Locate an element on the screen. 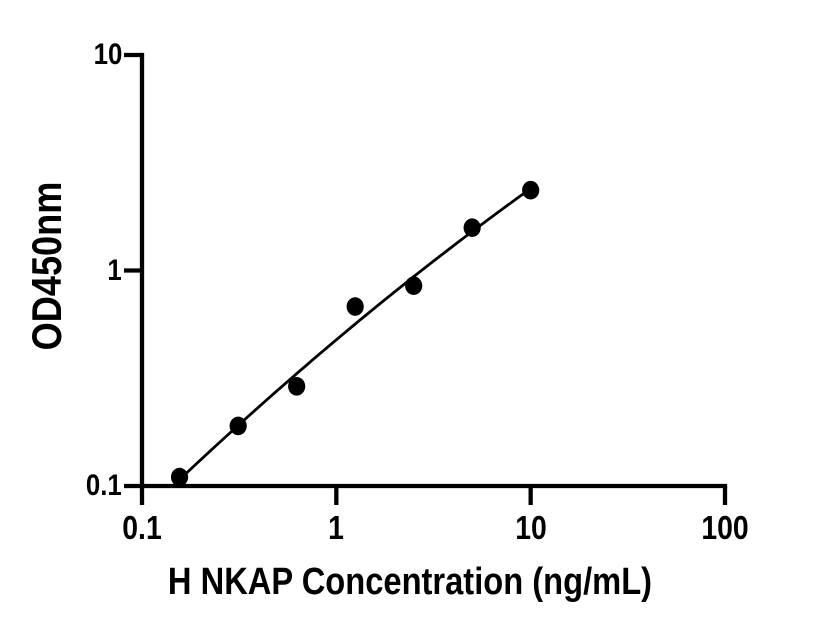  x-axis-title: H NKAP Concentration (ng/mL) is located at coordinates (410, 582).